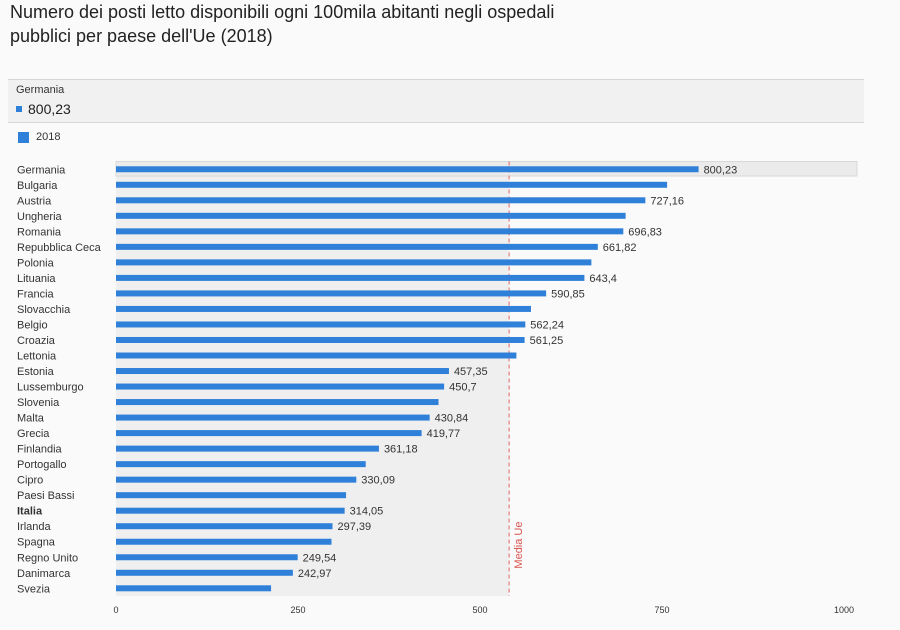  Describe the element at coordinates (30, 512) in the screenshot. I see `category-label-italia: Italia` at that location.